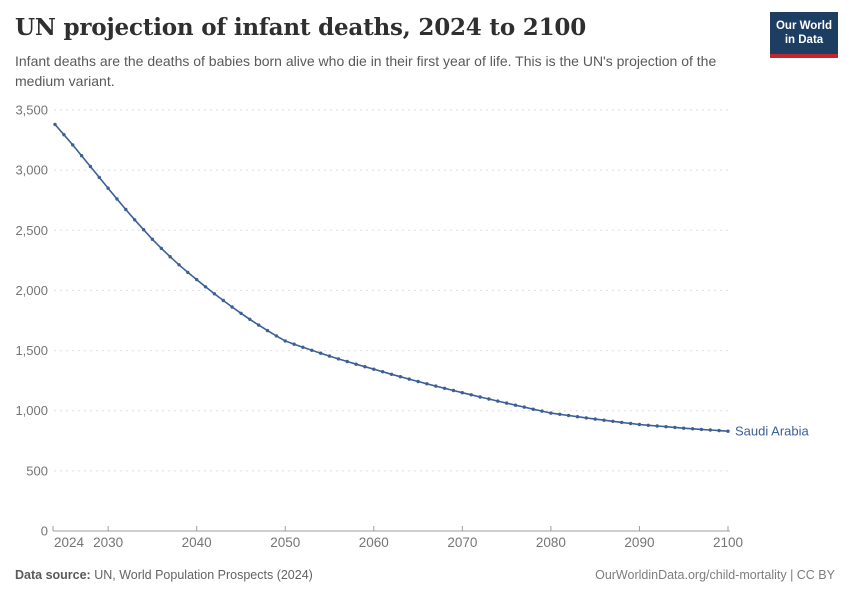 Image resolution: width=850 pixels, height=600 pixels. What do you see at coordinates (117, 199) in the screenshot?
I see `series-point-2031` at bounding box center [117, 199].